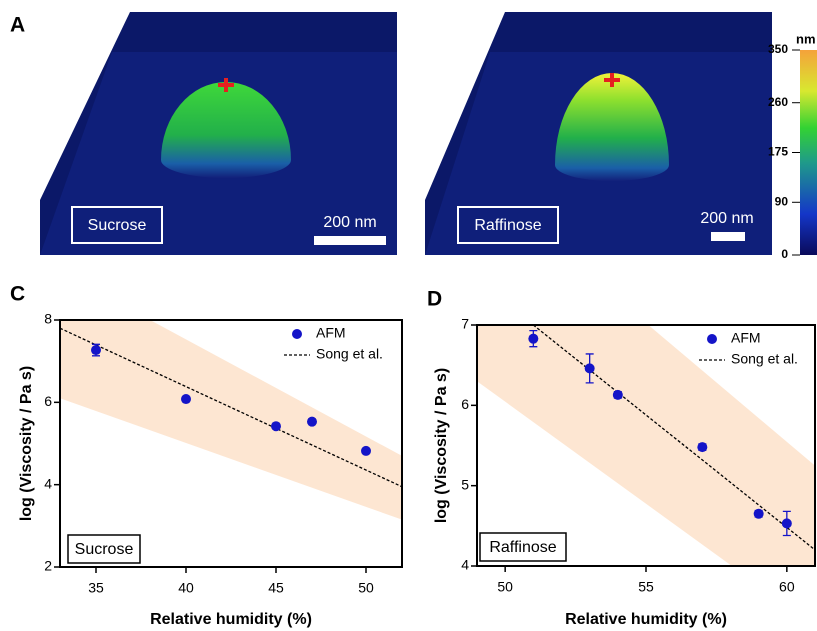  I want to click on colorbar-tick-label: 260, so click(778, 102).